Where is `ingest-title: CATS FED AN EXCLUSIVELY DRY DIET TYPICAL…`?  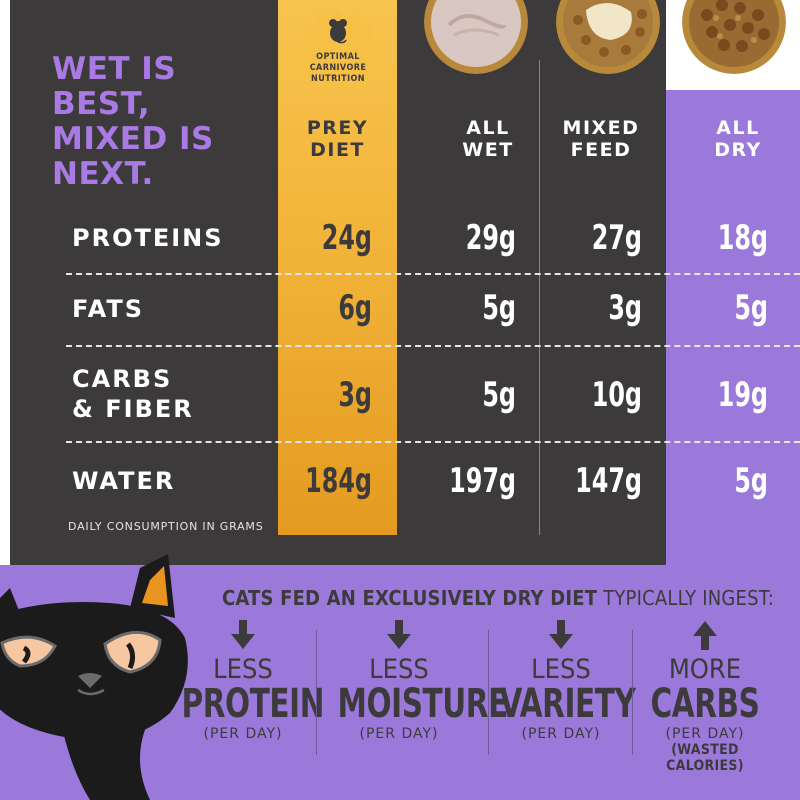 ingest-title: CATS FED AN EXCLUSIVELY DRY DIET TYPICAL… is located at coordinates (502, 598).